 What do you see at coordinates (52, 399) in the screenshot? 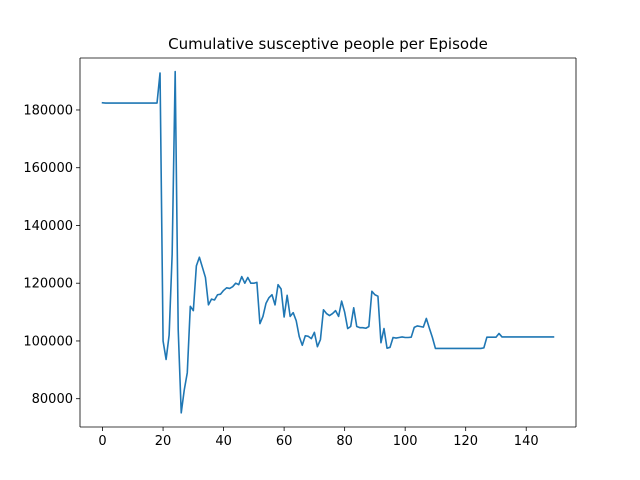
I see `y-tick-label: 80000` at bounding box center [52, 399].